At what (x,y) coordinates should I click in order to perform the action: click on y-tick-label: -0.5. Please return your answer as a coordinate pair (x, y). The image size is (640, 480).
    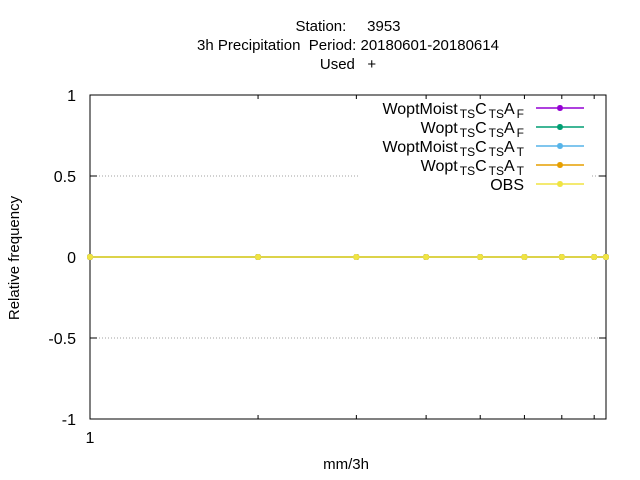
    Looking at the image, I should click on (62, 339).